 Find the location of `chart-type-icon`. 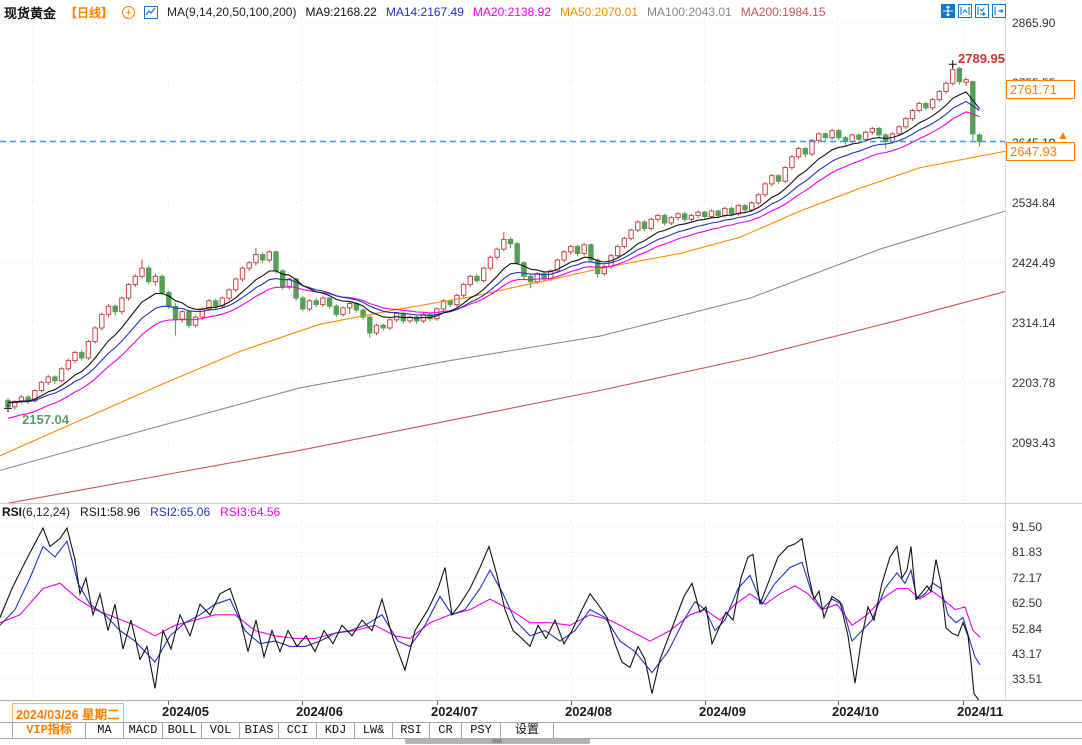

chart-type-icon is located at coordinates (151, 12).